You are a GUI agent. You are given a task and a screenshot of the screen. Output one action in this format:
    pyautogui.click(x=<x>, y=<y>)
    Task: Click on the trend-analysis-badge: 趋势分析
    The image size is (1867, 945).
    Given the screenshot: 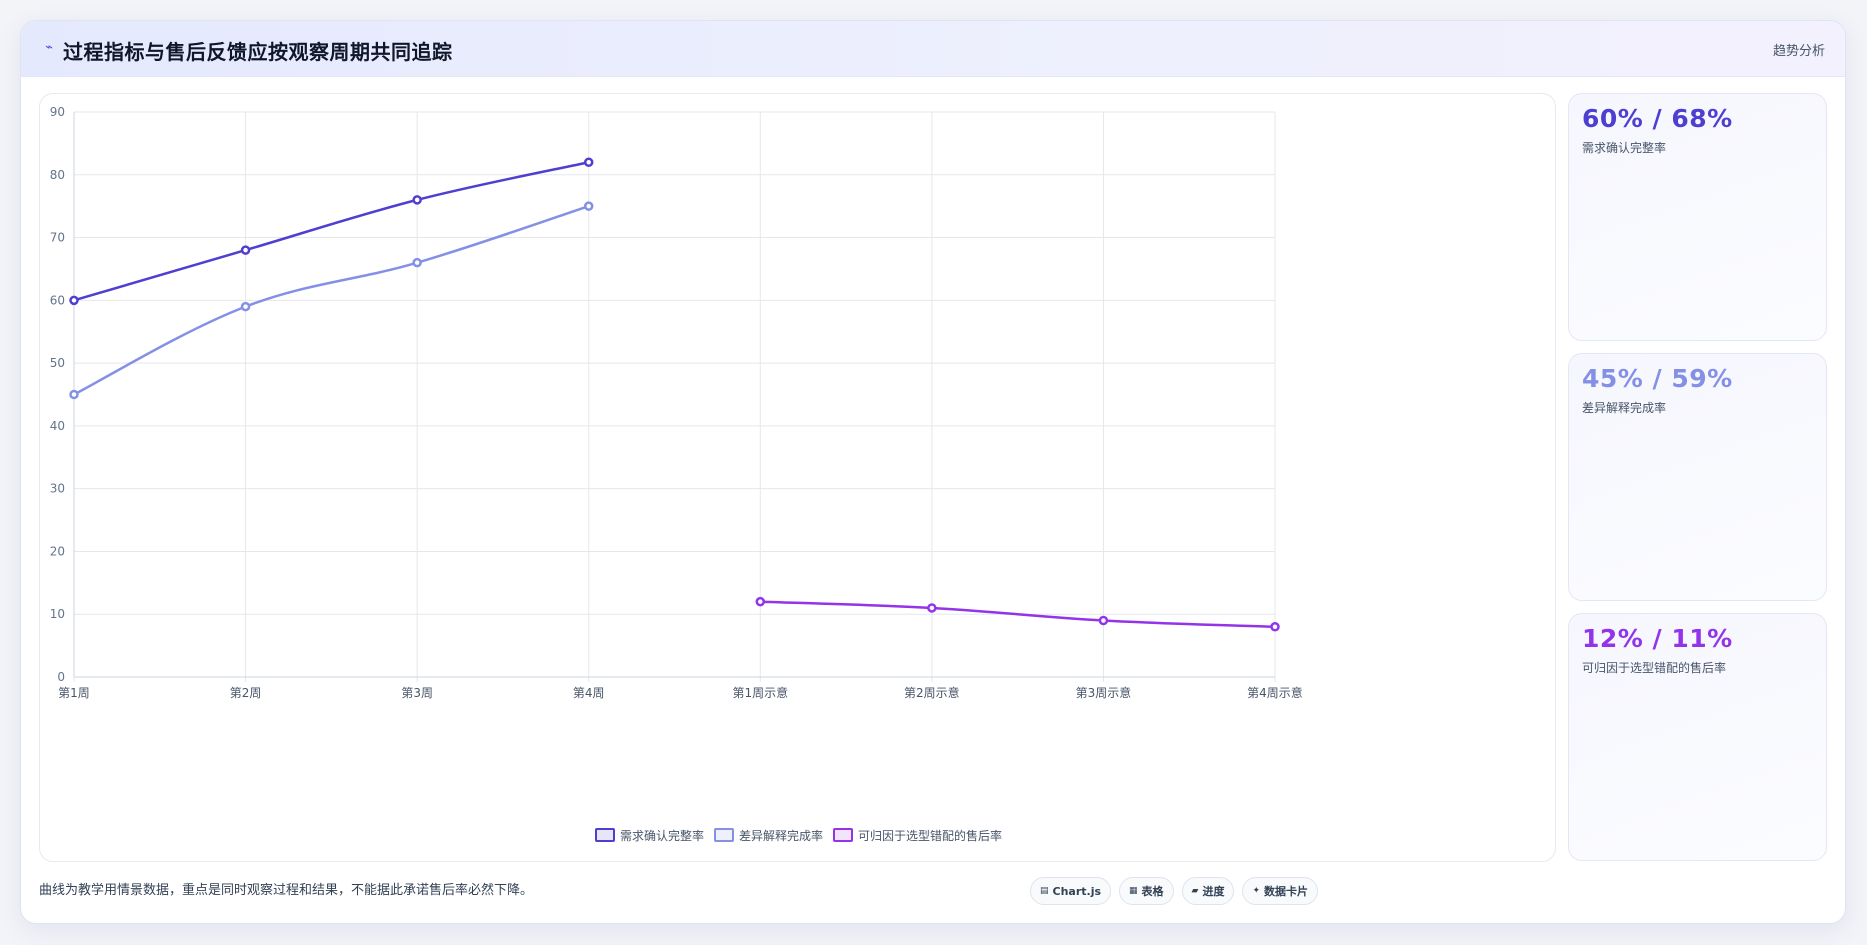 What is the action you would take?
    pyautogui.click(x=1798, y=51)
    